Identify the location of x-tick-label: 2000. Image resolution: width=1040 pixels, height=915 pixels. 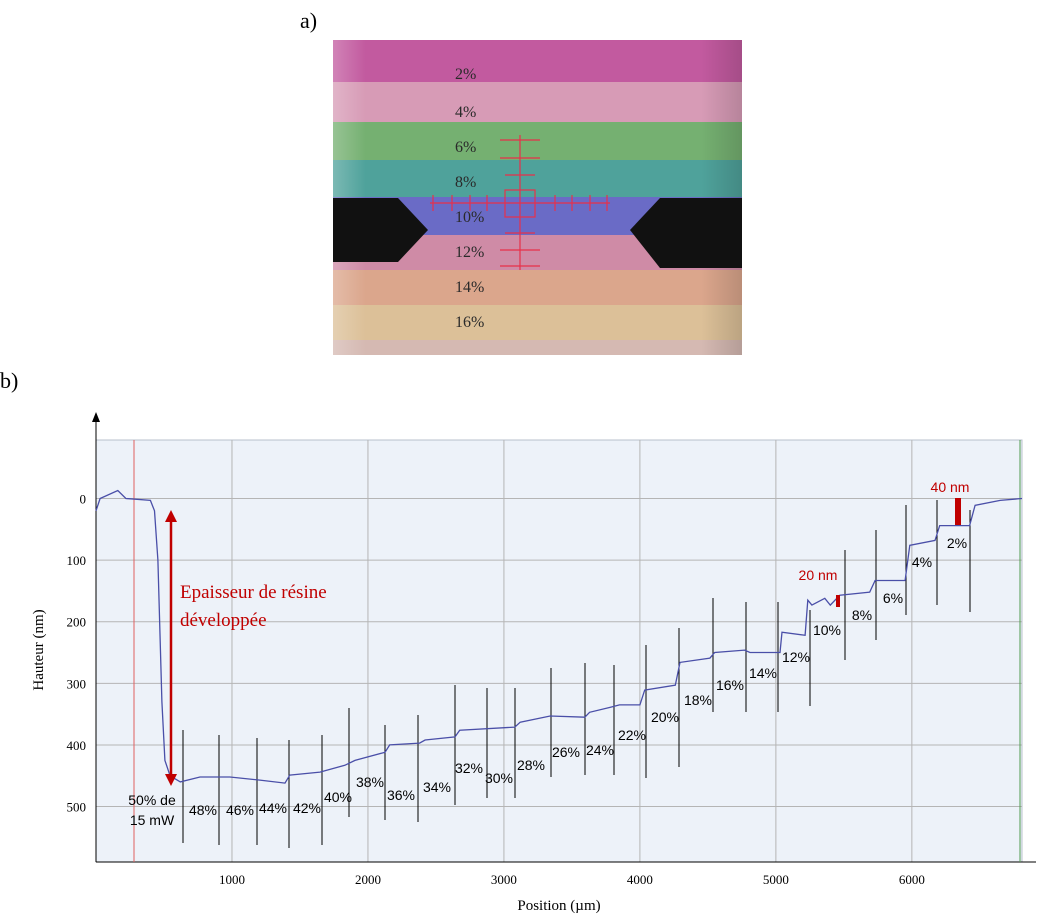
(368, 879).